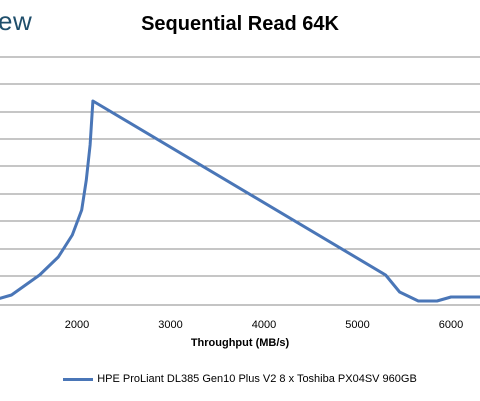  What do you see at coordinates (451, 325) in the screenshot?
I see `x-tick-label: 6000` at bounding box center [451, 325].